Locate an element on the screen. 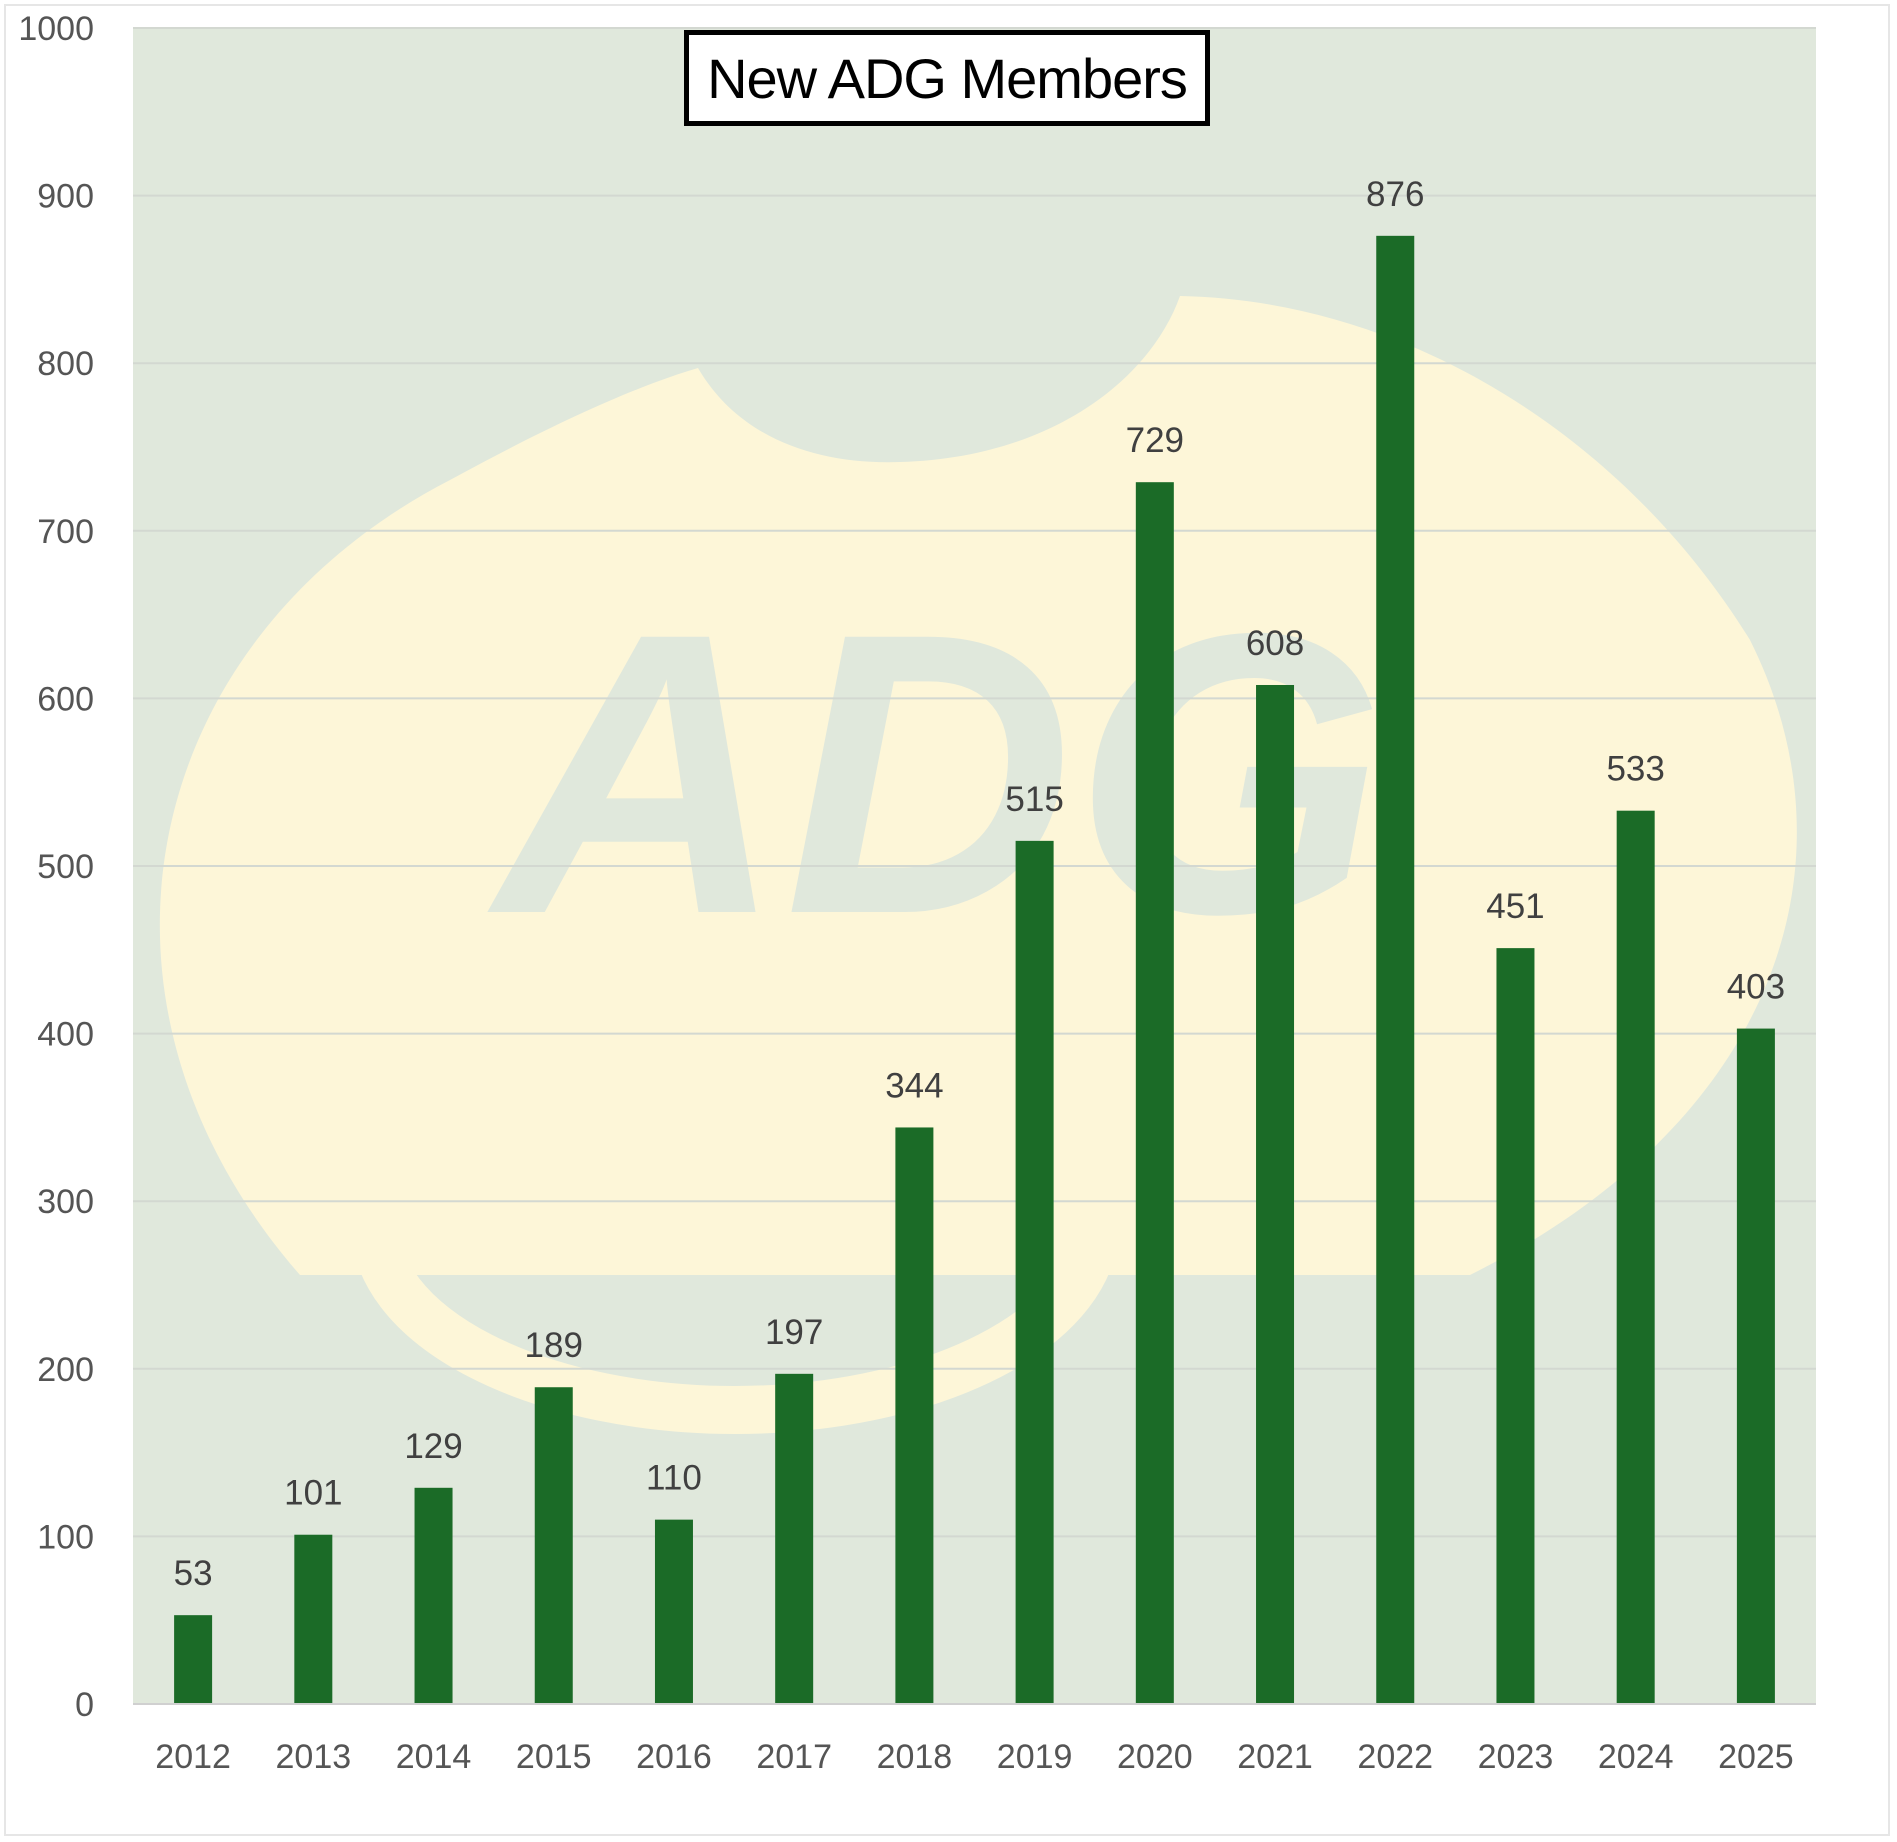 This screenshot has width=1897, height=1842. data-label-2018: 344 is located at coordinates (914, 1085).